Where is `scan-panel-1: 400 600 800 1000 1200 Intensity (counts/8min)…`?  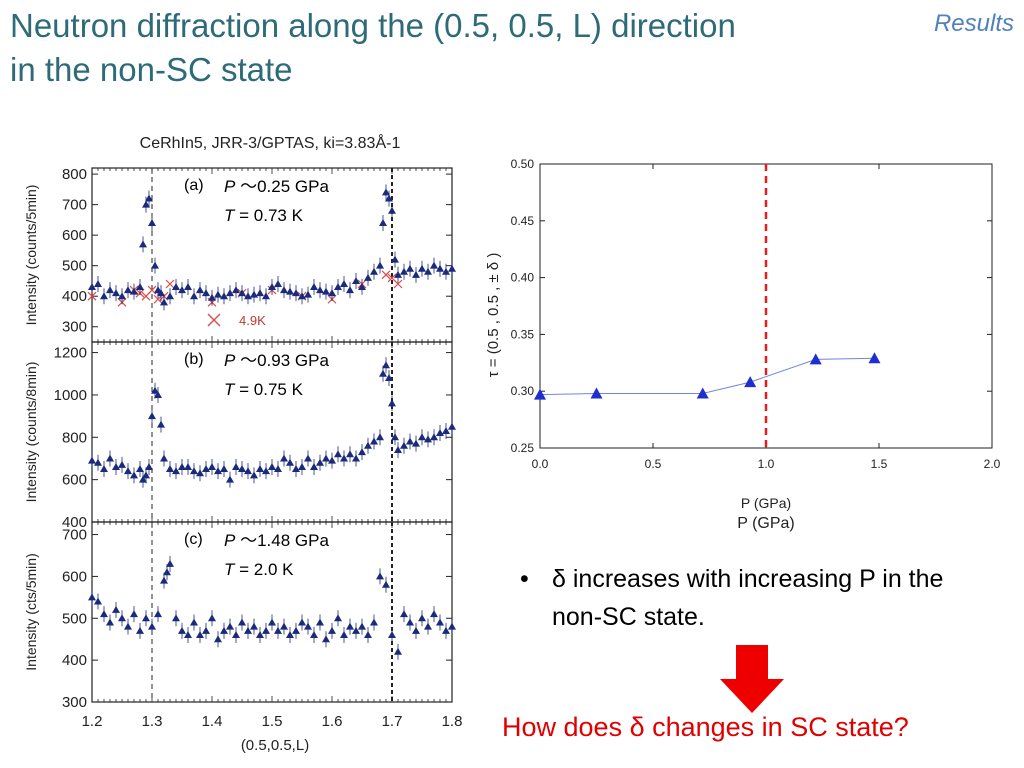
scan-panel-1: 400 600 800 1000 1200 Intensity (counts/8min)… is located at coordinates (239, 436).